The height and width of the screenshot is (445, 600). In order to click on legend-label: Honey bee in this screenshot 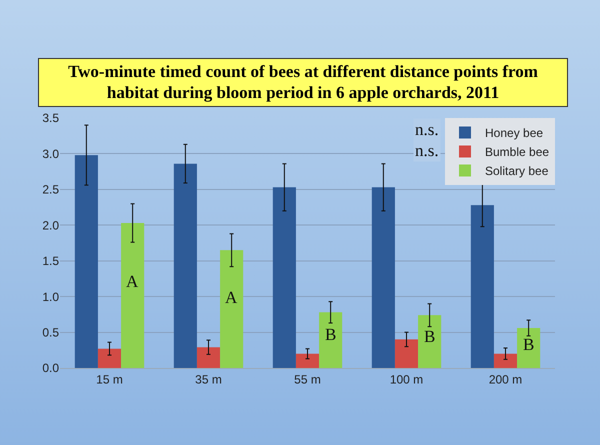, I will do `click(514, 133)`.